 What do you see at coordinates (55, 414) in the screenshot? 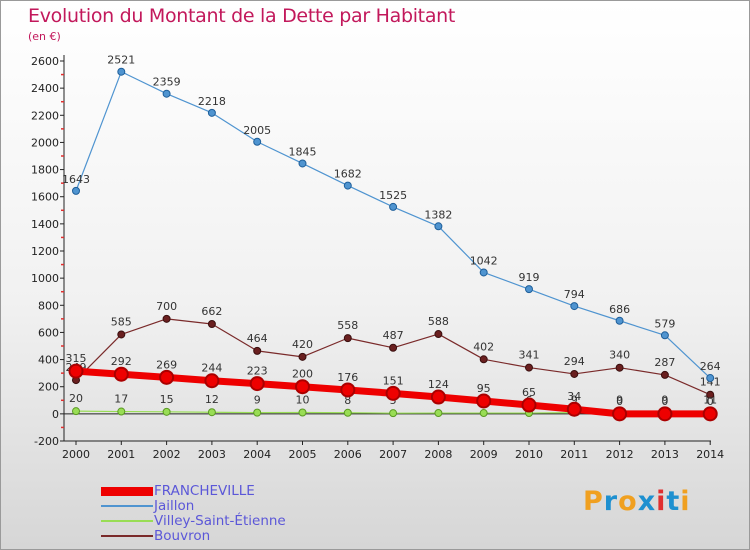
I see `y-tick-label: 0` at bounding box center [55, 414].